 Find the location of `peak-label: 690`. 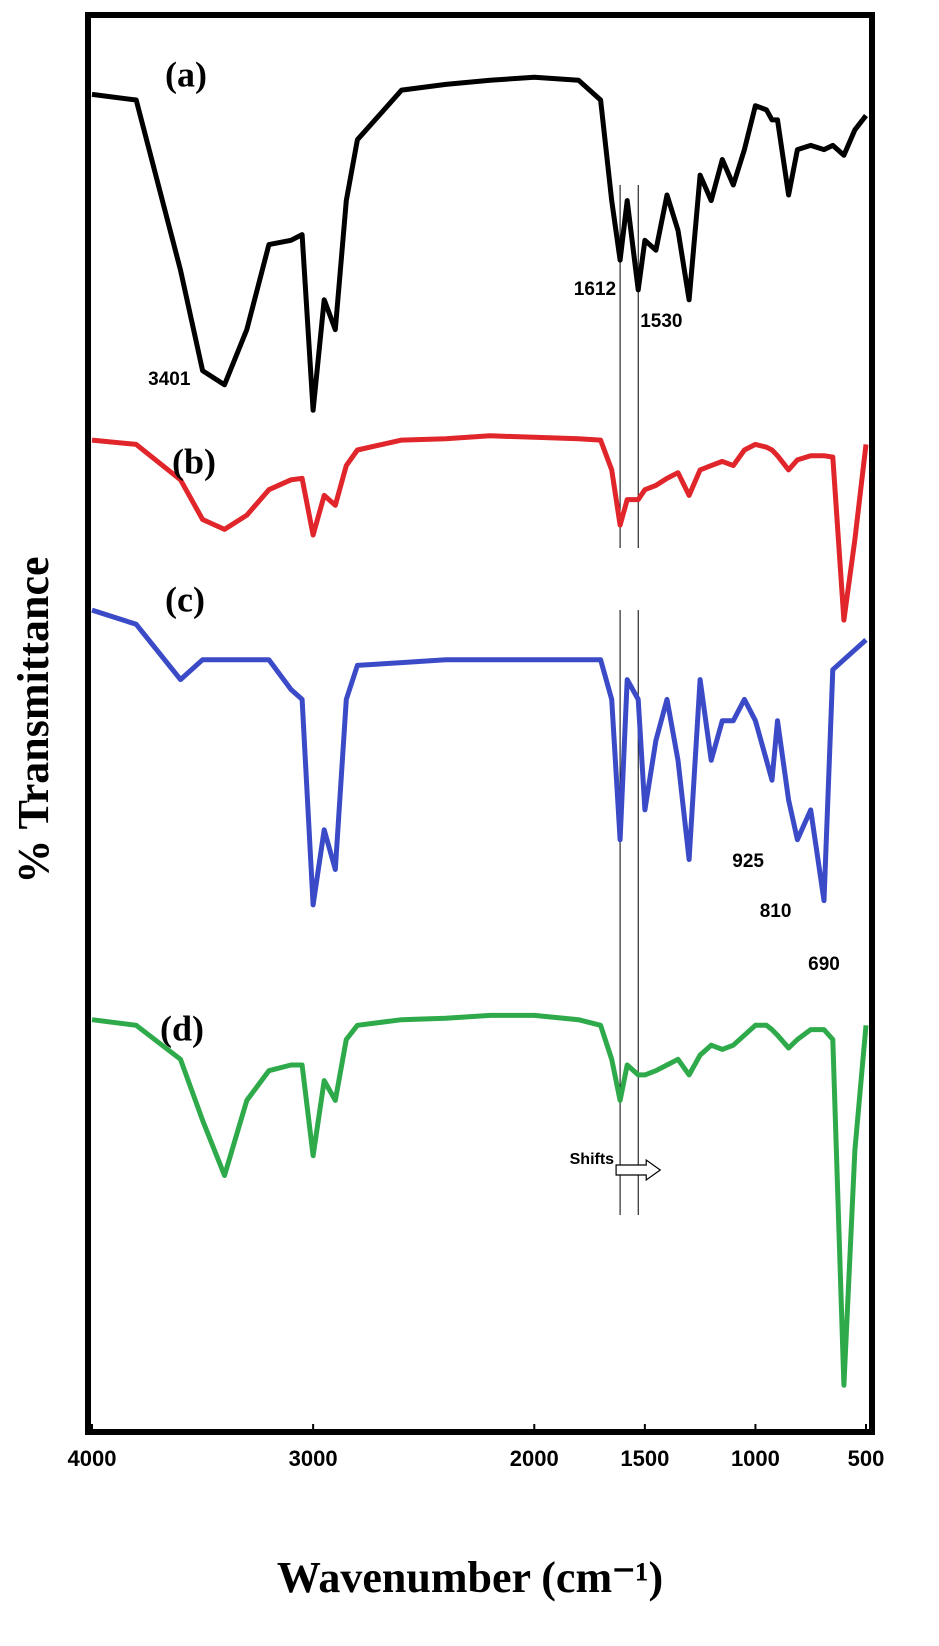

peak-label: 690 is located at coordinates (824, 964).